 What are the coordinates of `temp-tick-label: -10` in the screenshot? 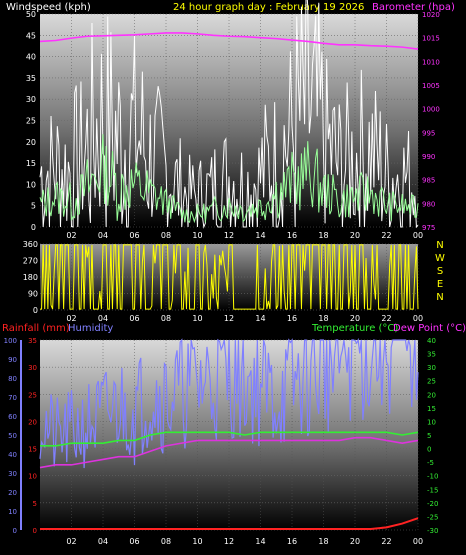 It's located at (432, 477).